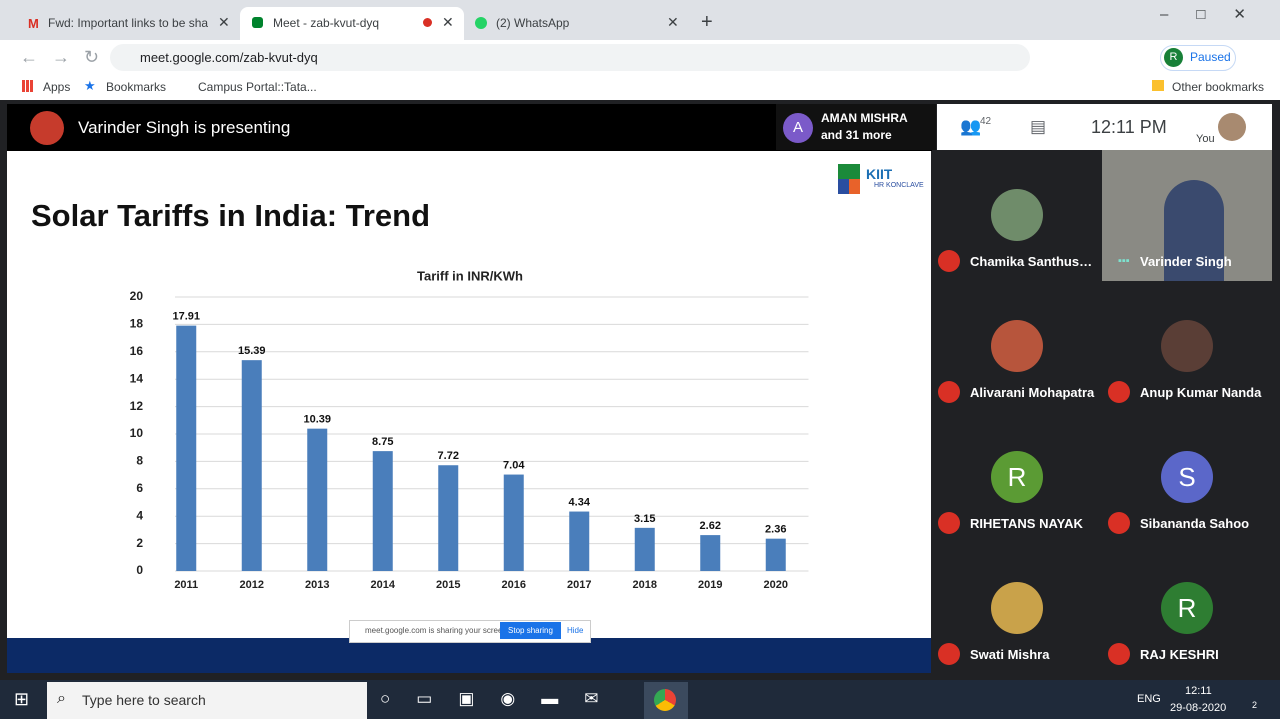 This screenshot has height=719, width=1280. I want to click on y-tick-label: 20, so click(137, 296).